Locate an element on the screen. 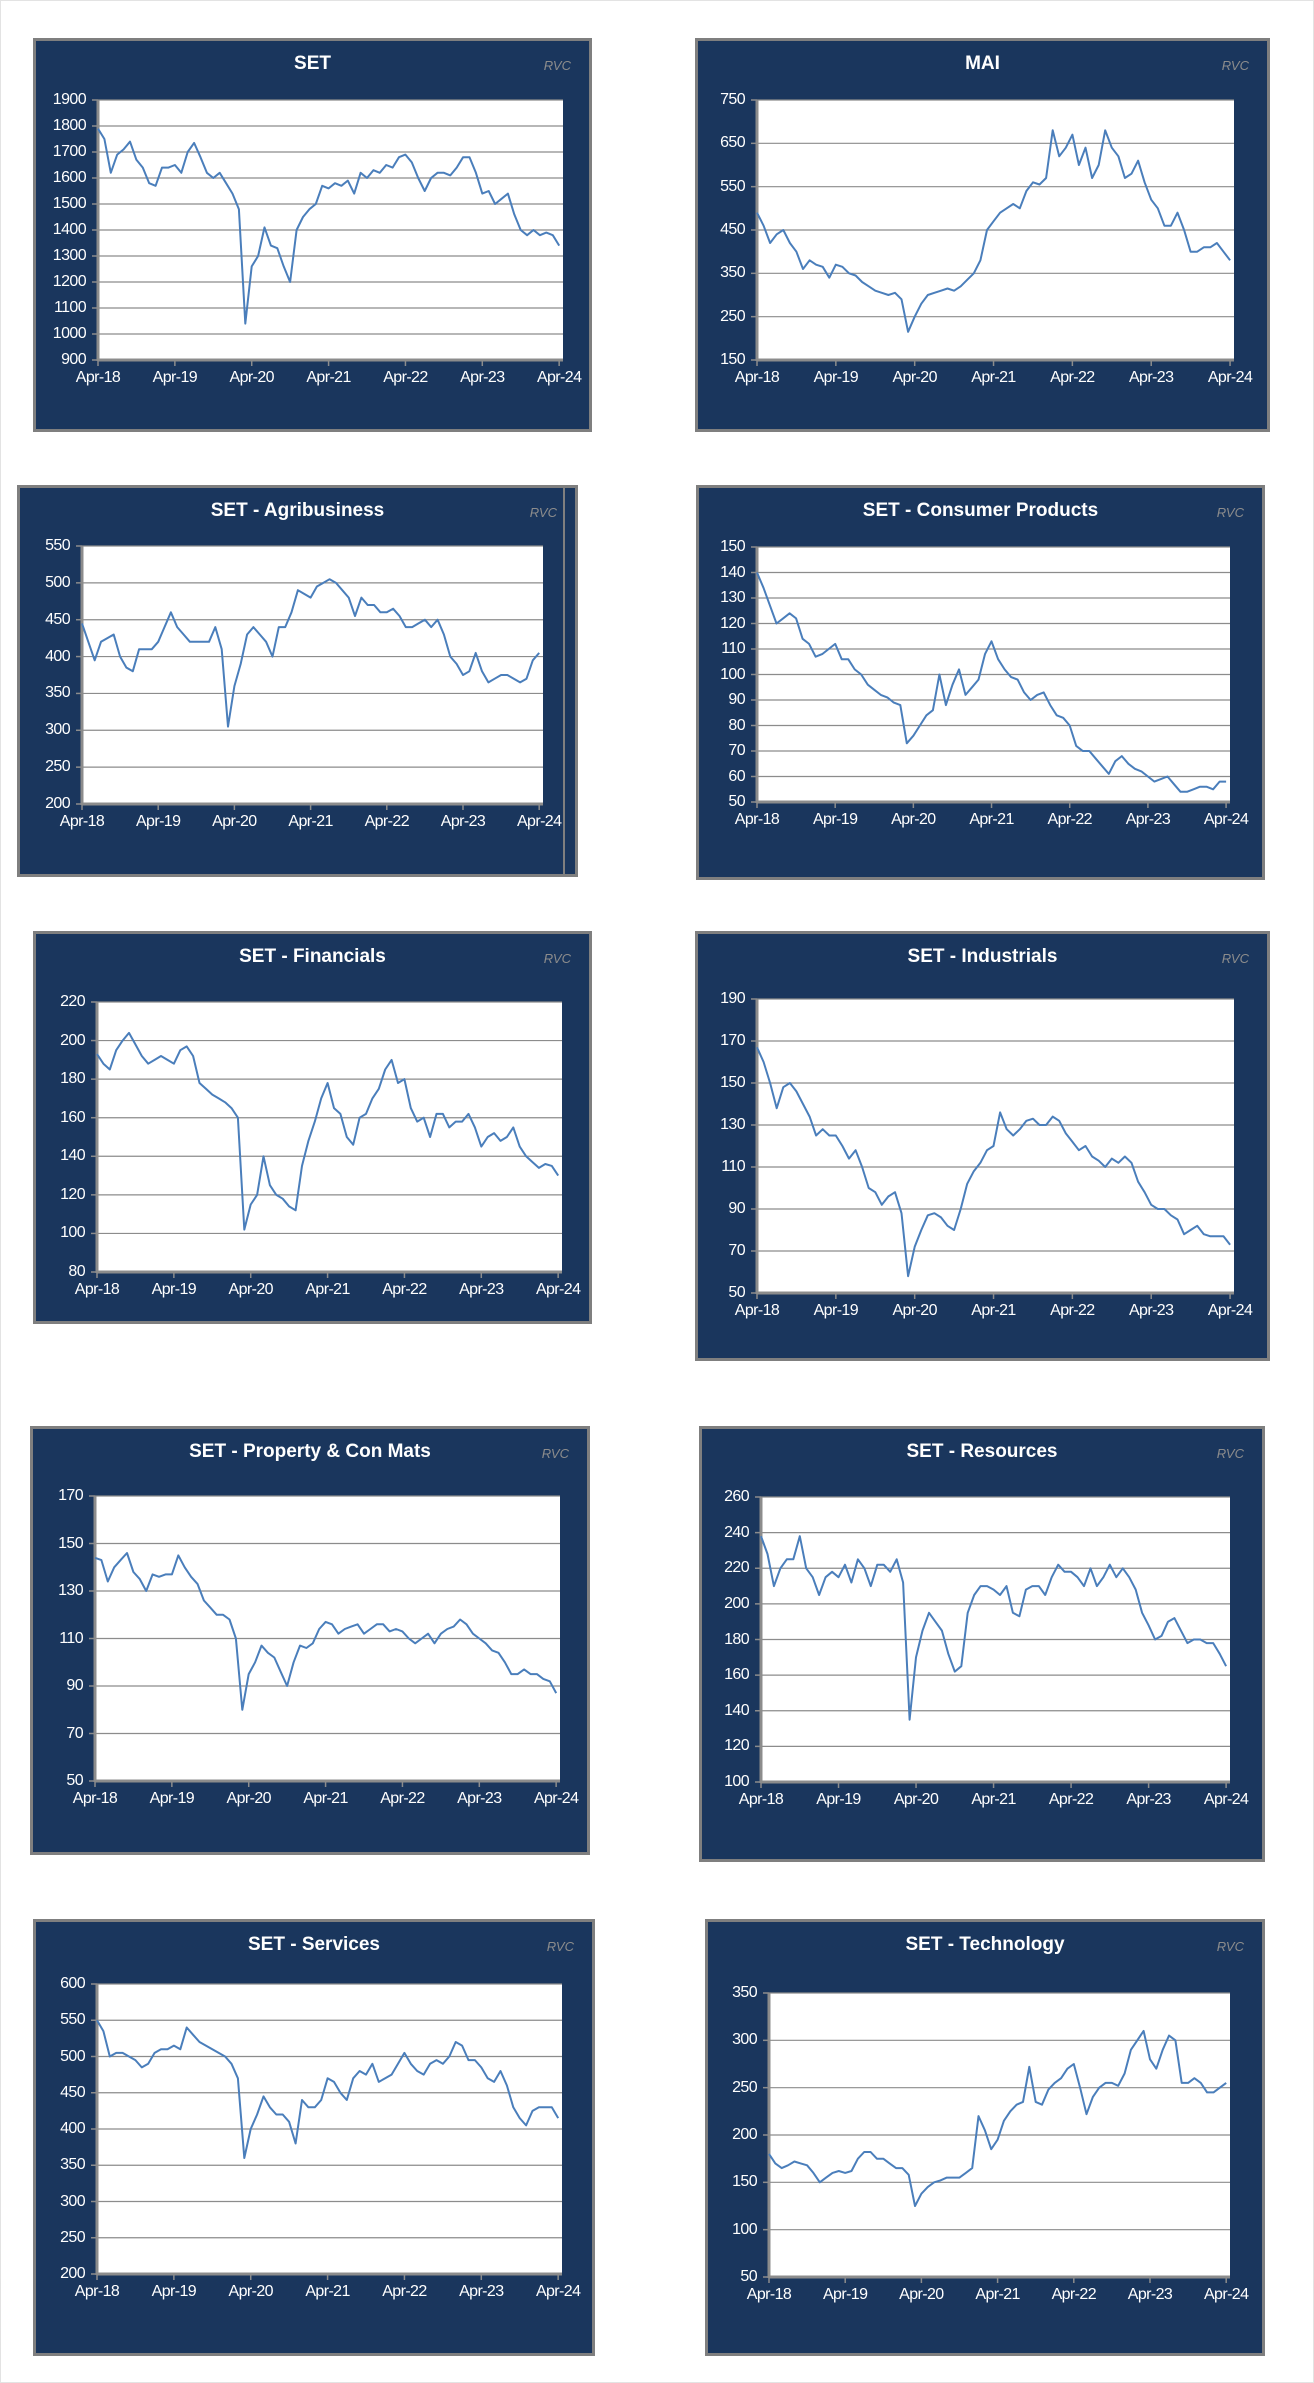 This screenshot has width=1314, height=2383. y-tick-label: 1700 is located at coordinates (69, 151).